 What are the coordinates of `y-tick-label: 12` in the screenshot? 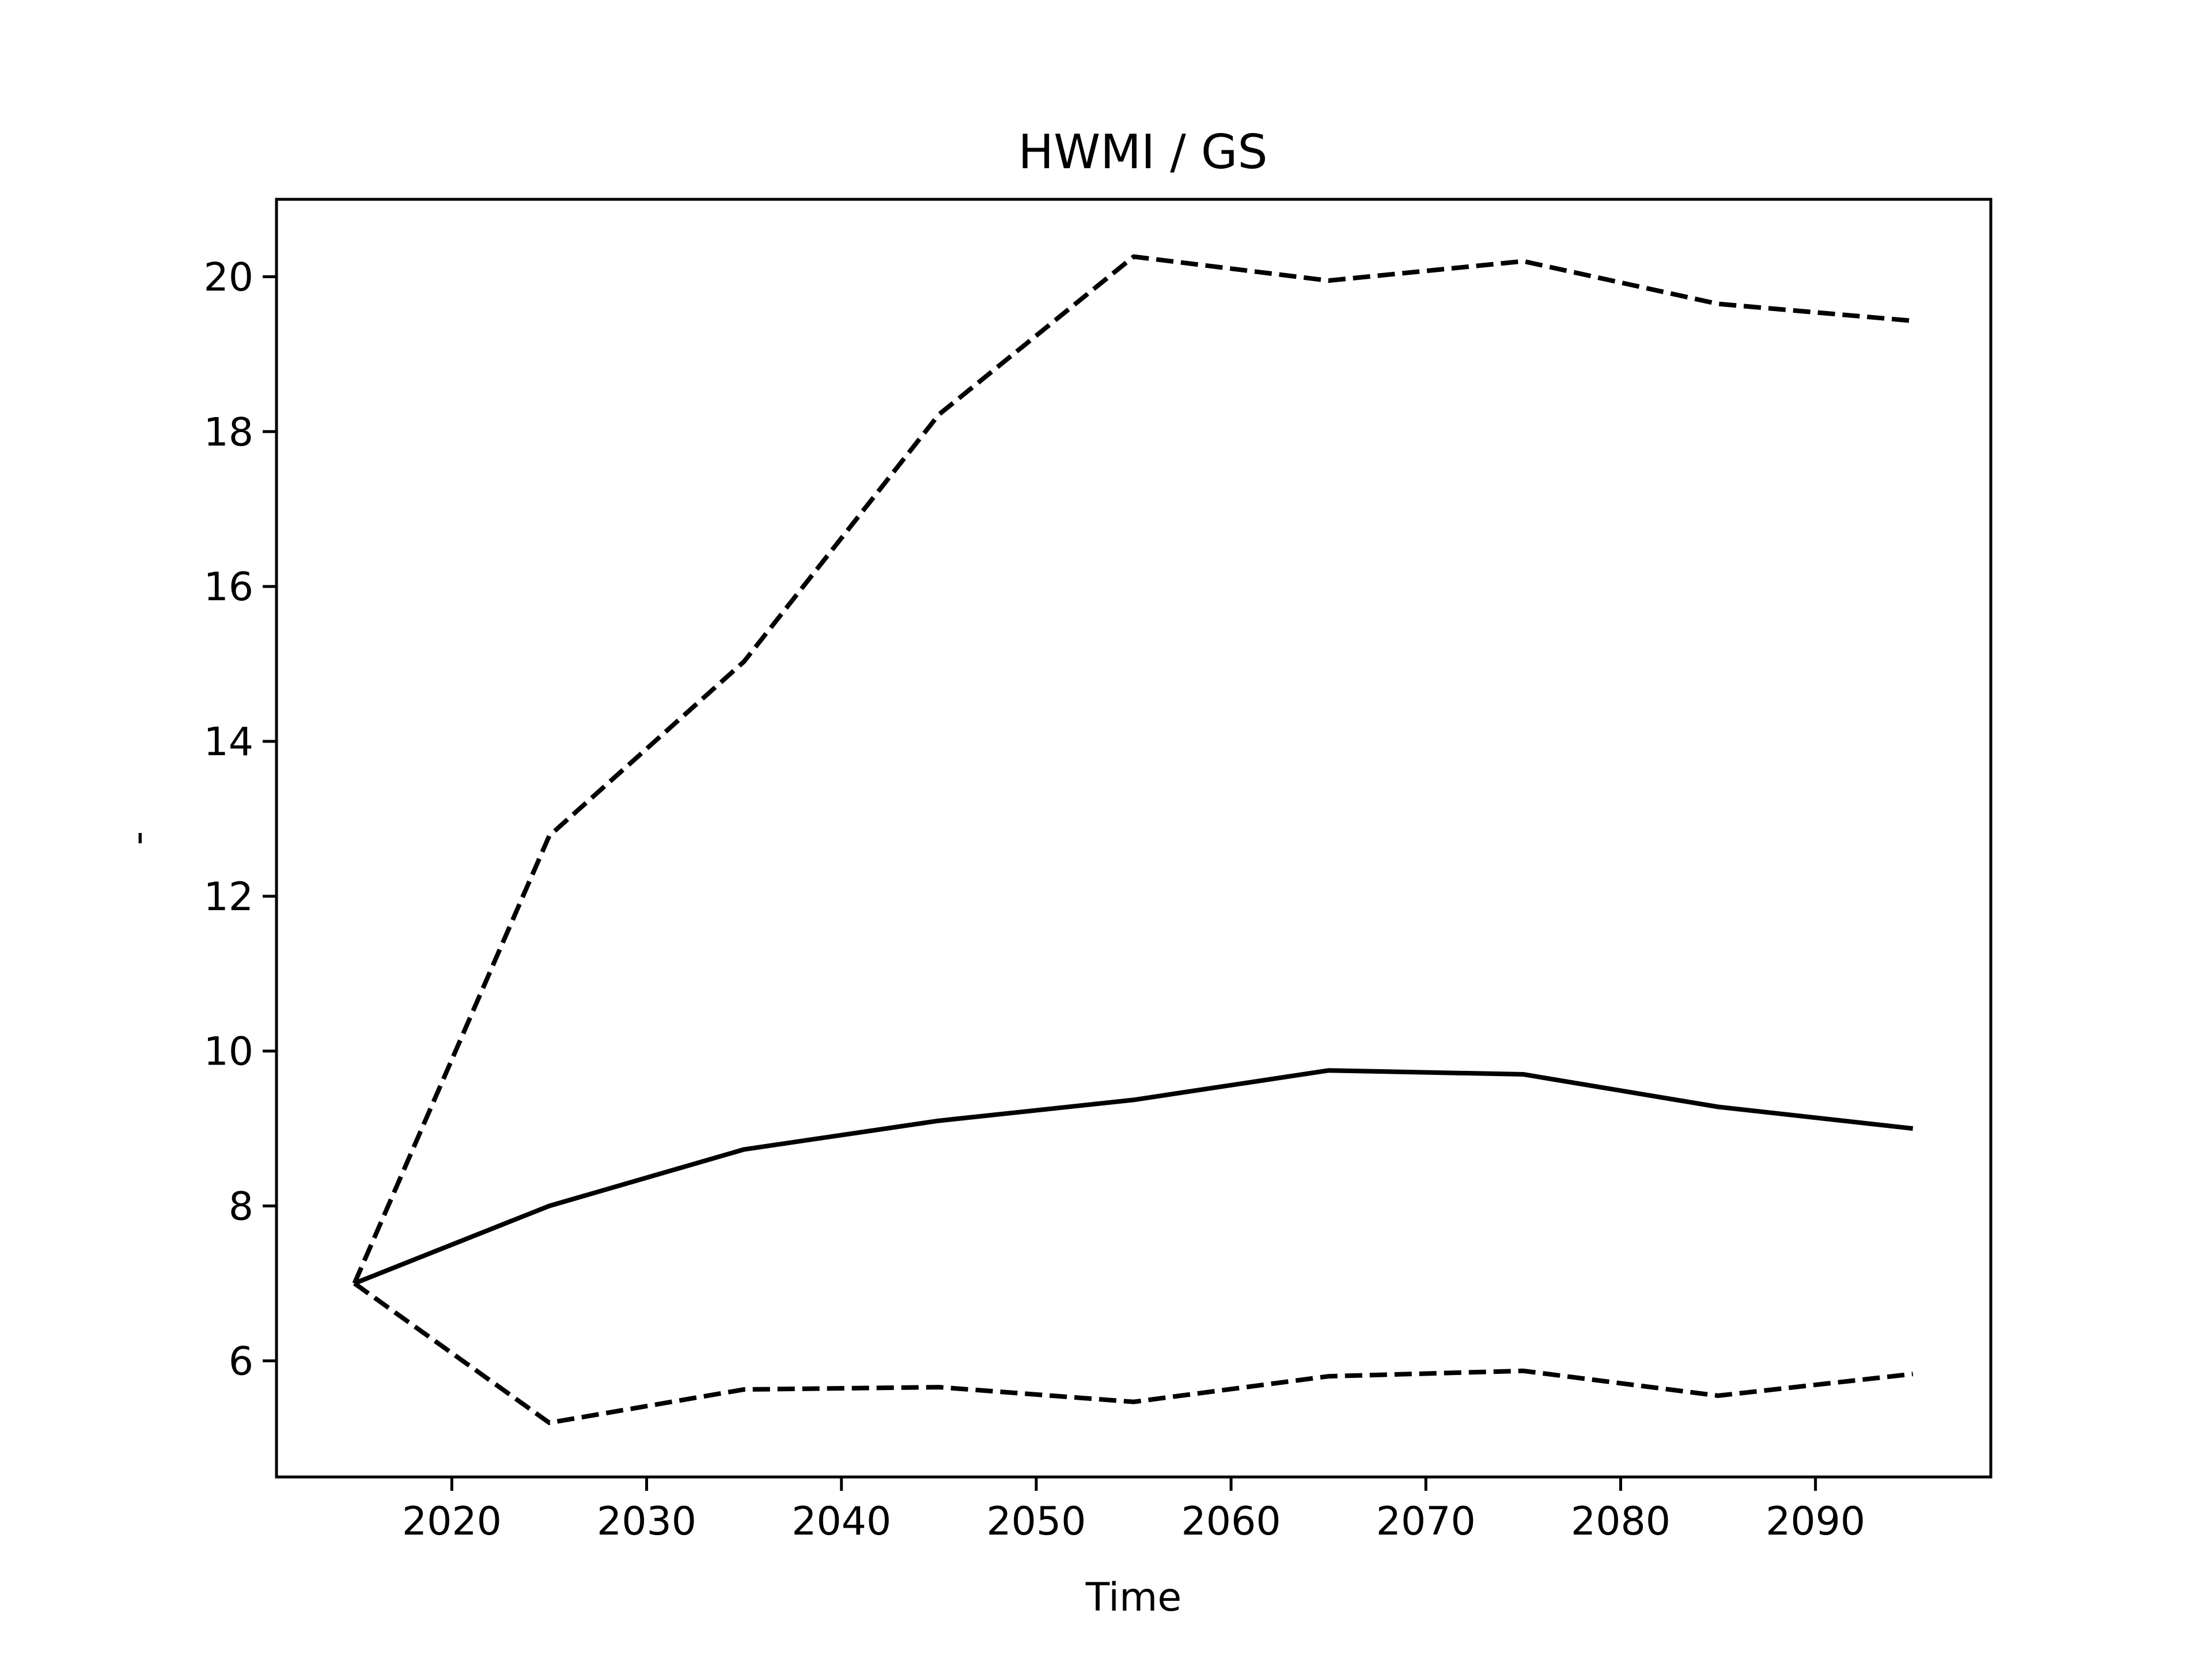 It's located at (228, 897).